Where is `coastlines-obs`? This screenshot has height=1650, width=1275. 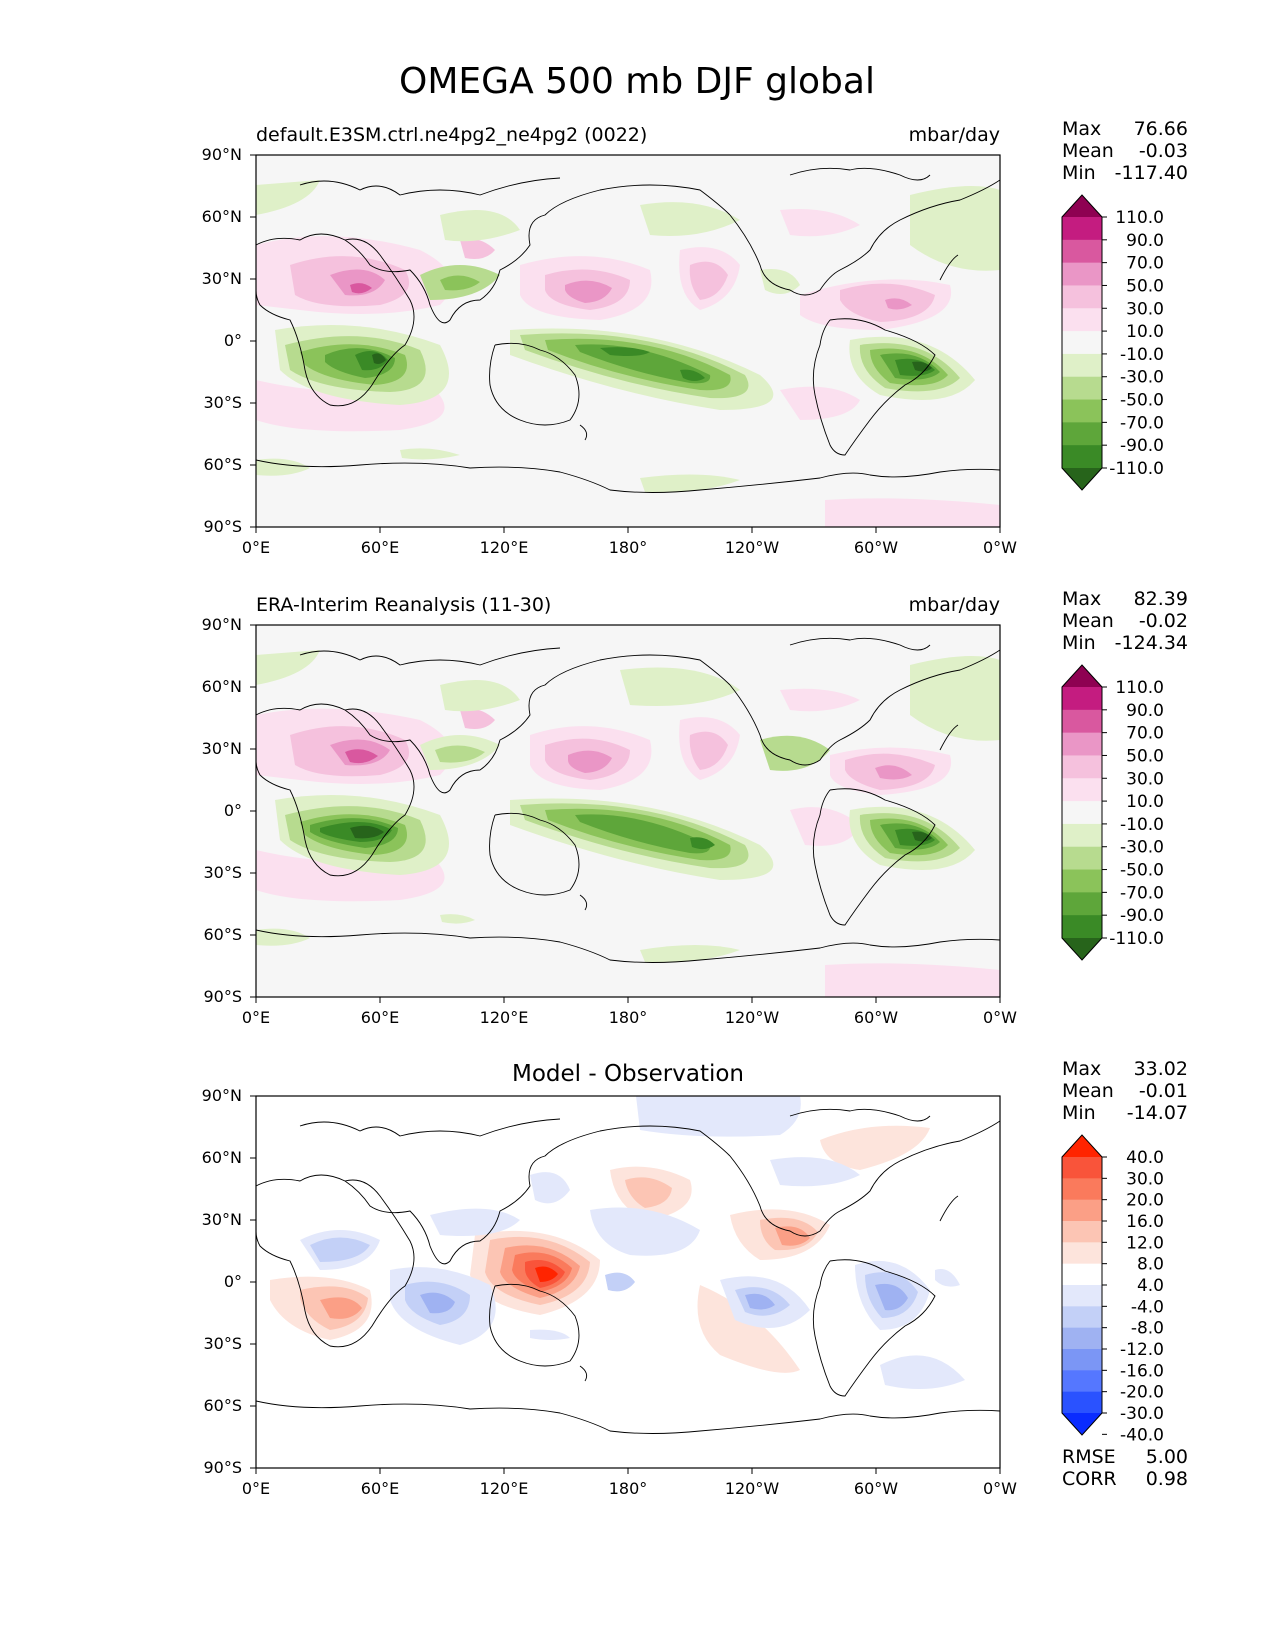
coastlines-obs is located at coordinates (628, 800).